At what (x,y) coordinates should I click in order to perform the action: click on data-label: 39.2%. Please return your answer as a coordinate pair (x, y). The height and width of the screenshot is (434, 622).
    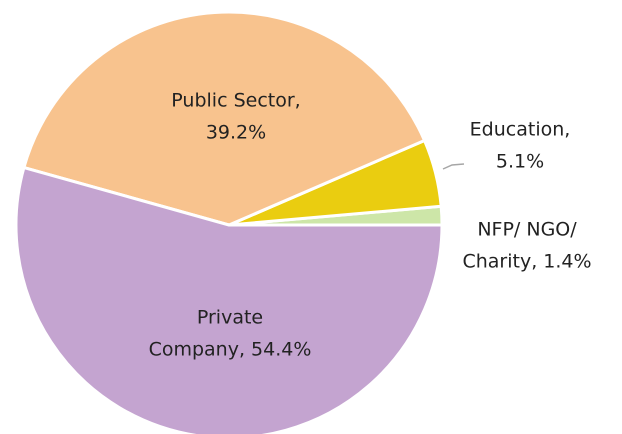
    Looking at the image, I should click on (236, 133).